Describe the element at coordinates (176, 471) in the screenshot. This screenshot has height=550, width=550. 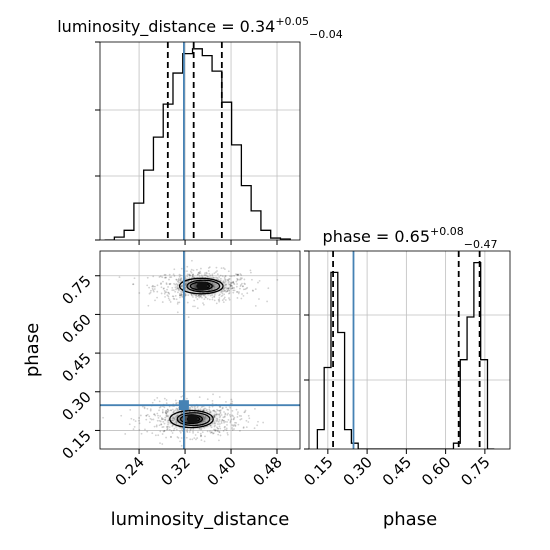
I see `density-xtick-label: 0.32` at that location.